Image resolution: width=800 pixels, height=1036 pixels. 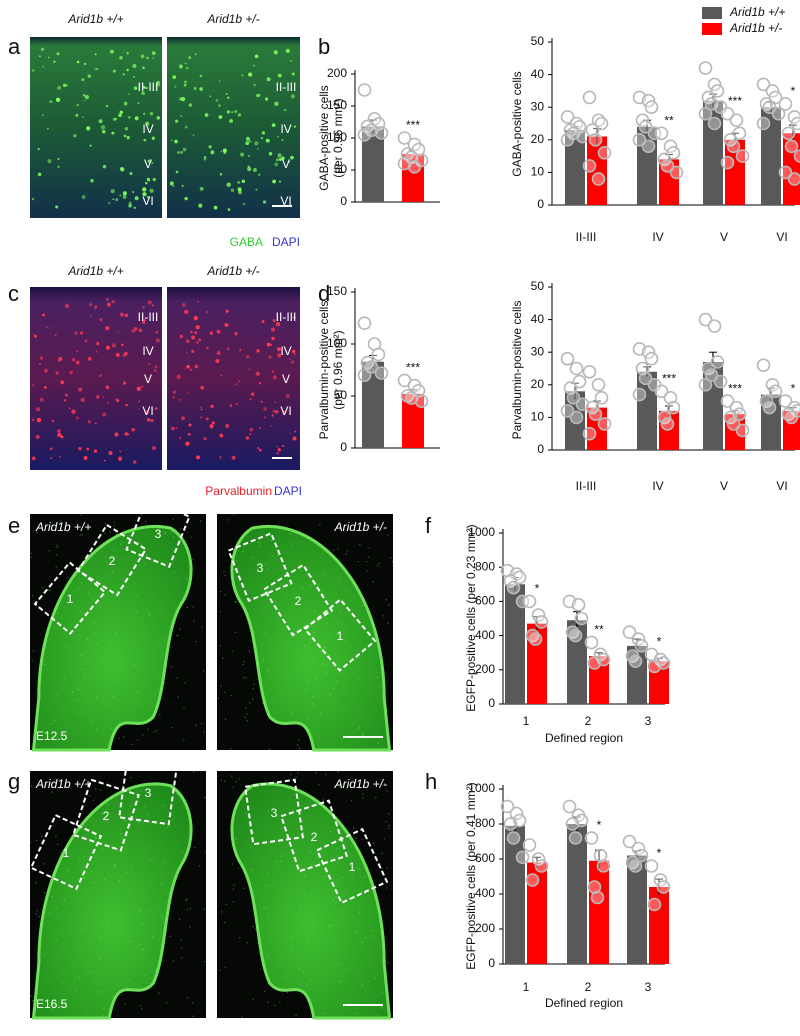 What do you see at coordinates (148, 87) in the screenshot?
I see `layer-label: II-III` at bounding box center [148, 87].